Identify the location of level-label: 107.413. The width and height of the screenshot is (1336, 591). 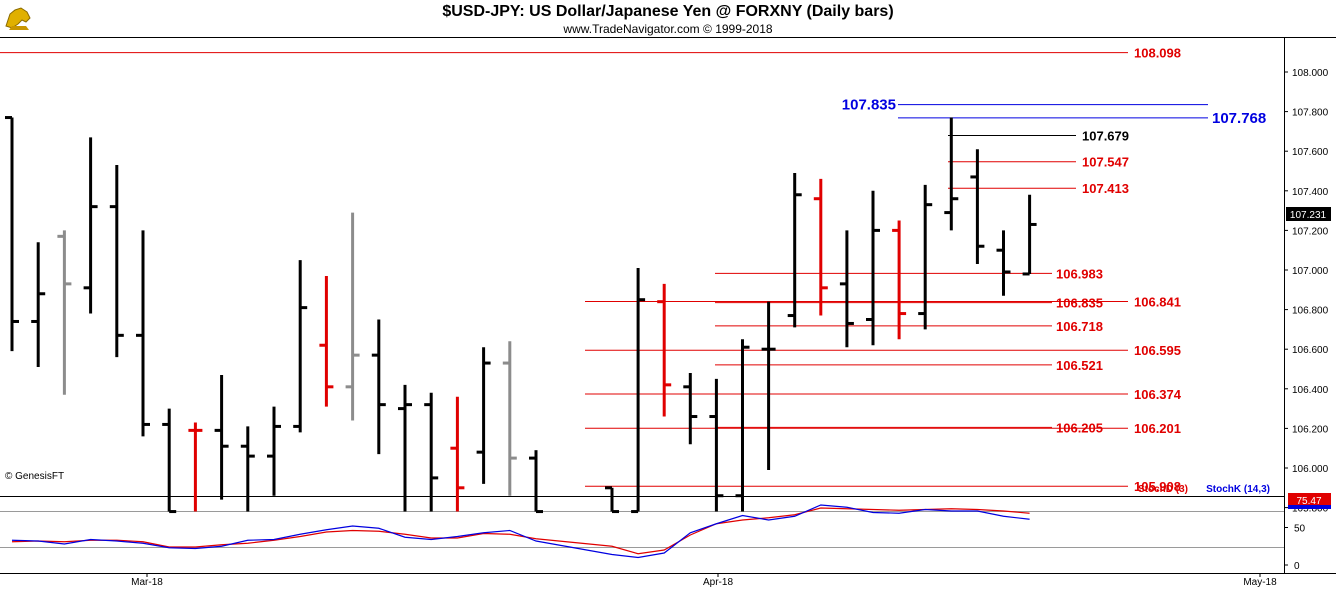
(1105, 188).